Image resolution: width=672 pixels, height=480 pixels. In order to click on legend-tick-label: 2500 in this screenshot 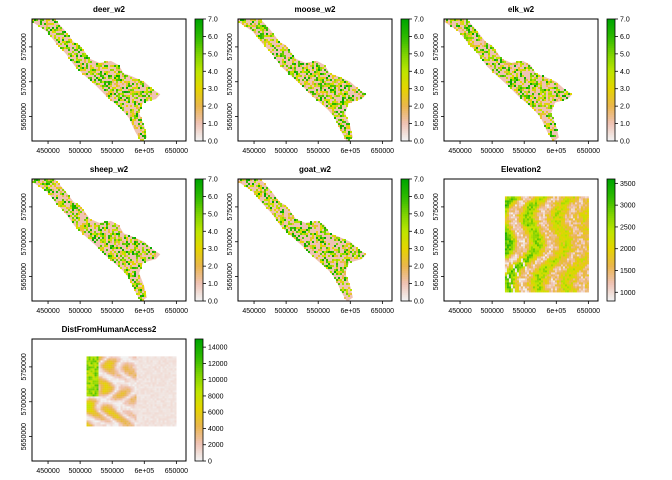, I will do `click(628, 227)`.